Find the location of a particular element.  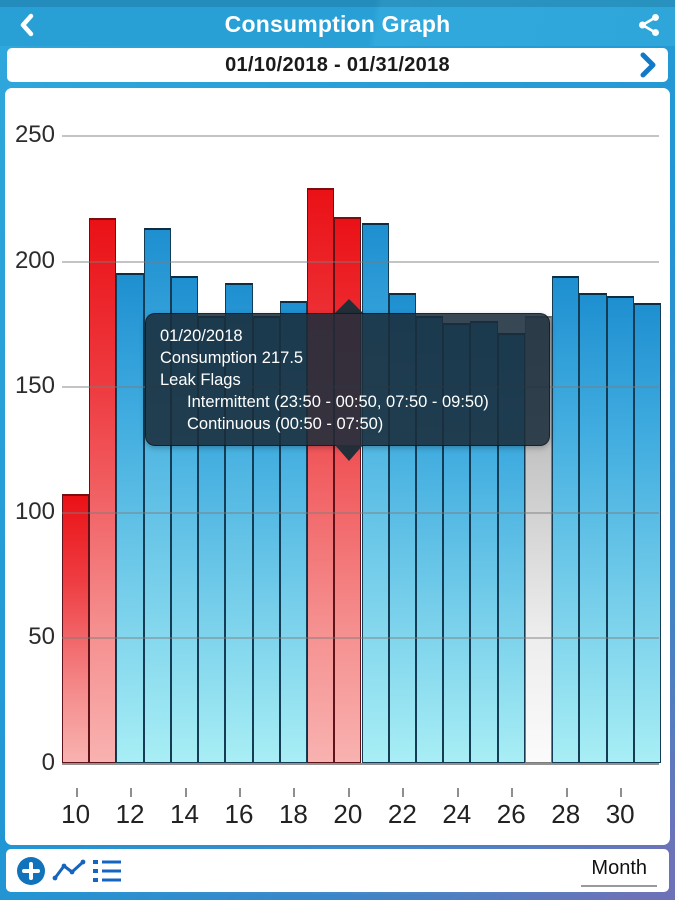

chevron-left-icon is located at coordinates (27, 25).